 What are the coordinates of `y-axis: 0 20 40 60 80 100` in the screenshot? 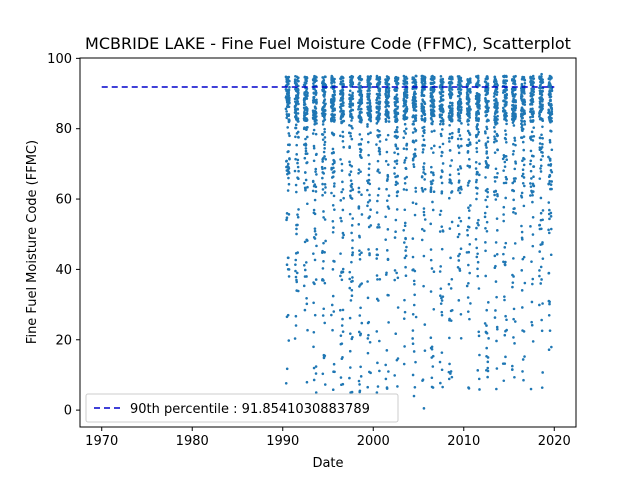 It's located at (63, 235).